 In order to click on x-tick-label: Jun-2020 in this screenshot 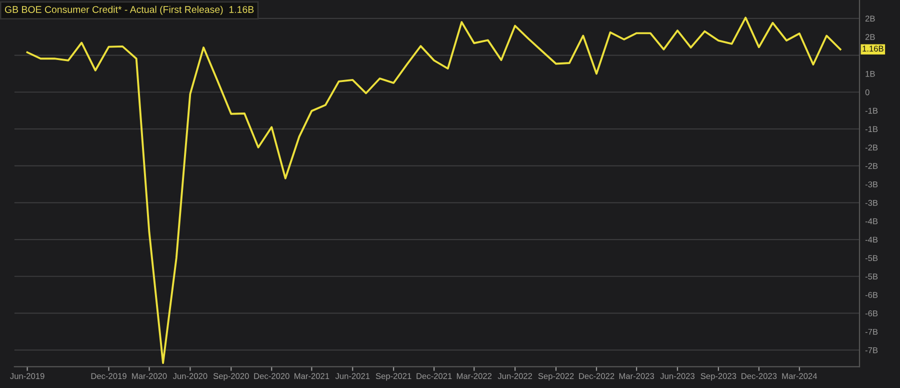, I will do `click(190, 376)`.